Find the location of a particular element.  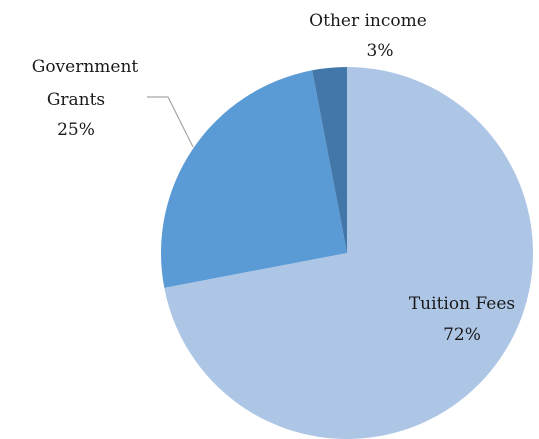

other-income-slice is located at coordinates (329, 160).